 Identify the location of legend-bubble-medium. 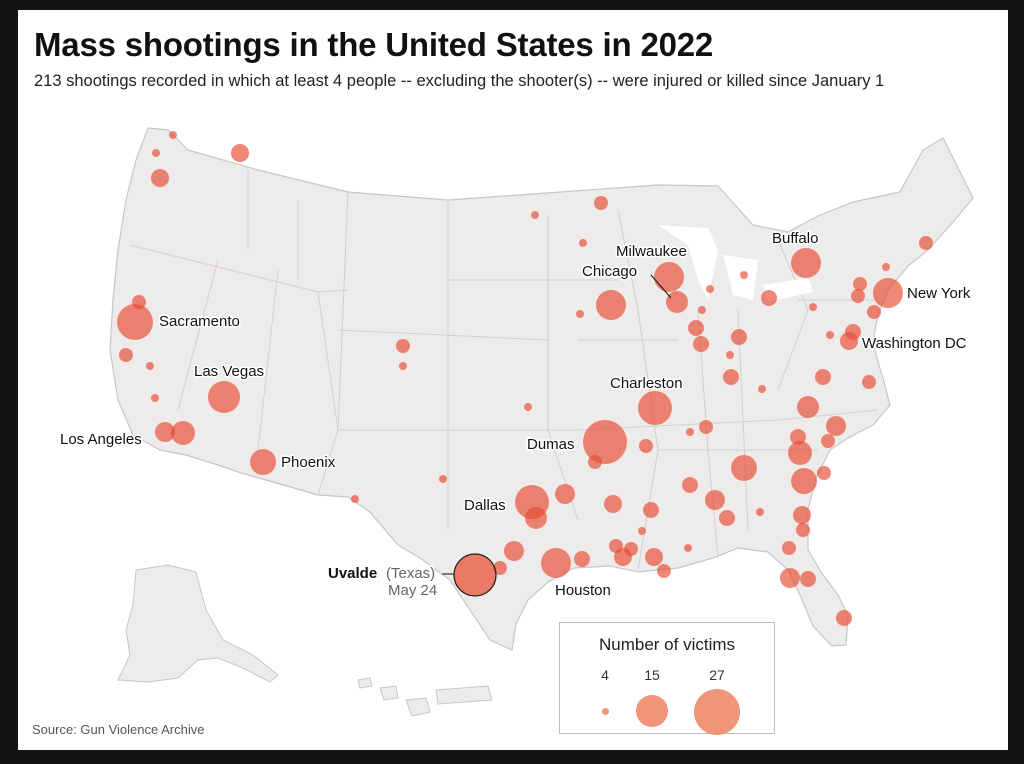
(652, 711).